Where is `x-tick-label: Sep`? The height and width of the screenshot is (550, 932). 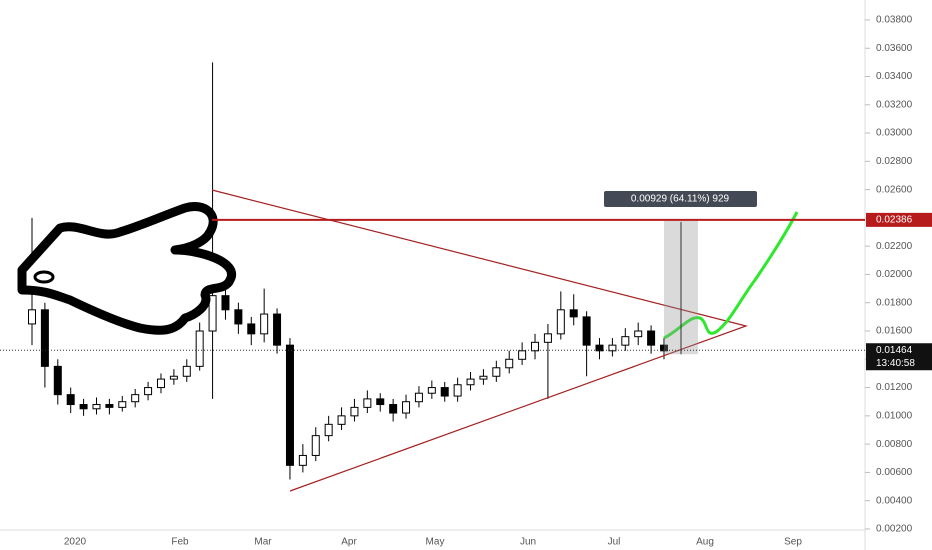 x-tick-label: Sep is located at coordinates (793, 542).